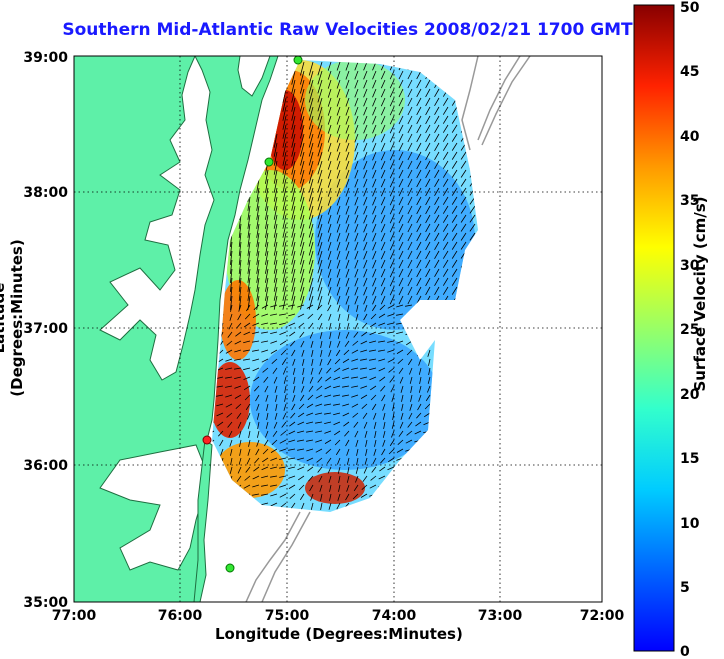 The height and width of the screenshot is (659, 724). What do you see at coordinates (689, 459) in the screenshot?
I see `colorbar-tick-label: 15` at bounding box center [689, 459].